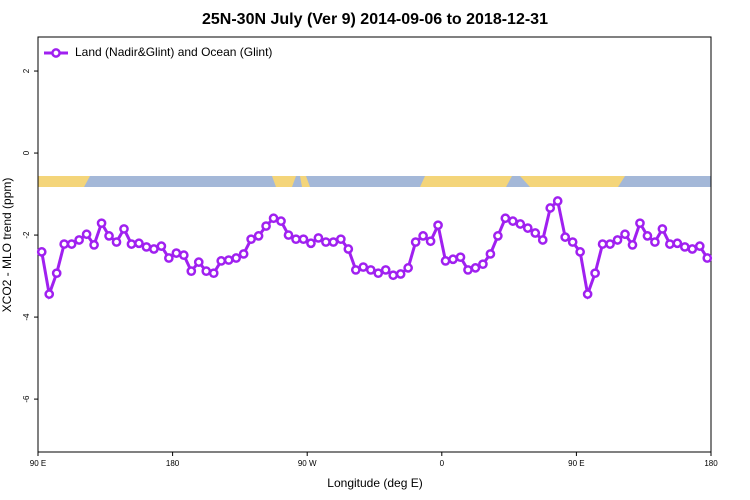 Image resolution: width=750 pixels, height=500 pixels. Describe the element at coordinates (374, 483) in the screenshot. I see `x-axis-label: Longitude (deg E)` at that location.